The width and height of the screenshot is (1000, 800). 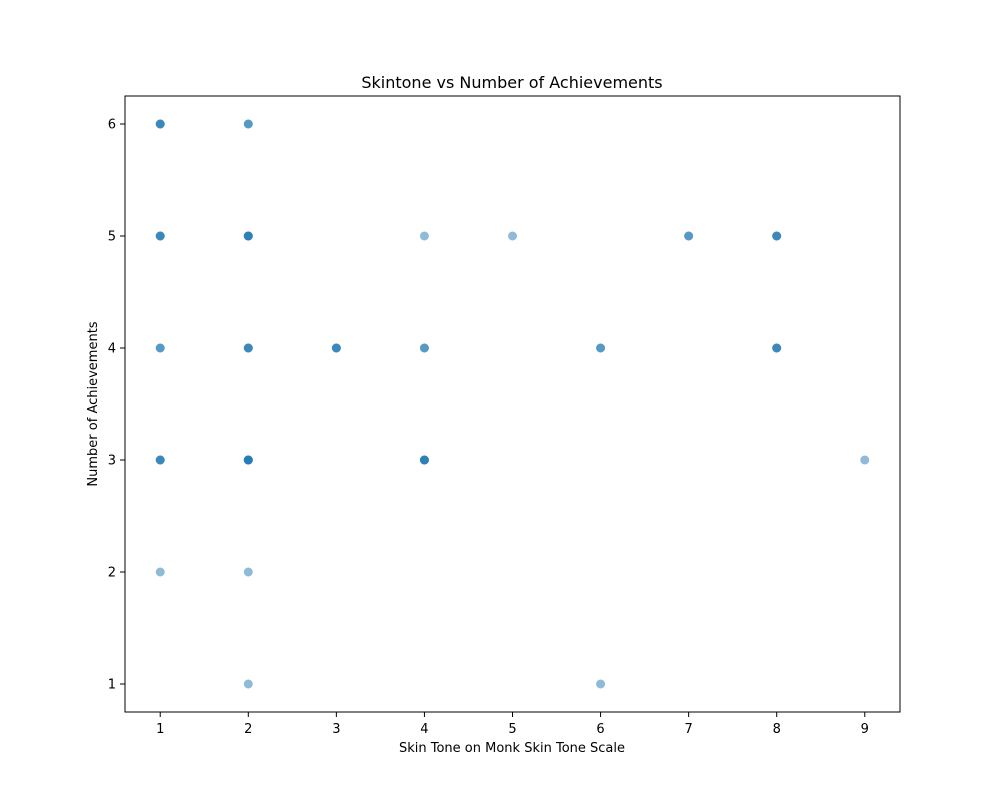 What do you see at coordinates (688, 729) in the screenshot?
I see `x-tick-label: 7` at bounding box center [688, 729].